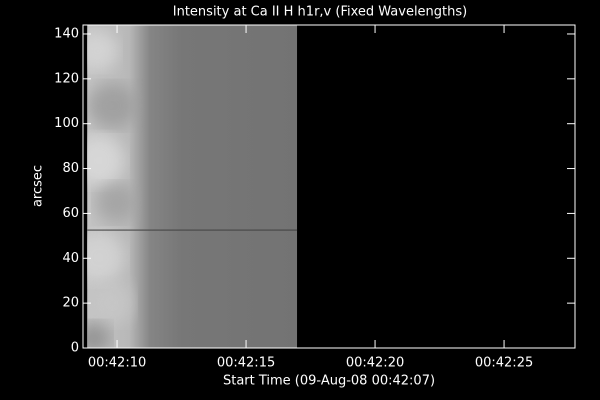 Image resolution: width=600 pixels, height=400 pixels. I want to click on y-tick-label: 60, so click(70, 213).